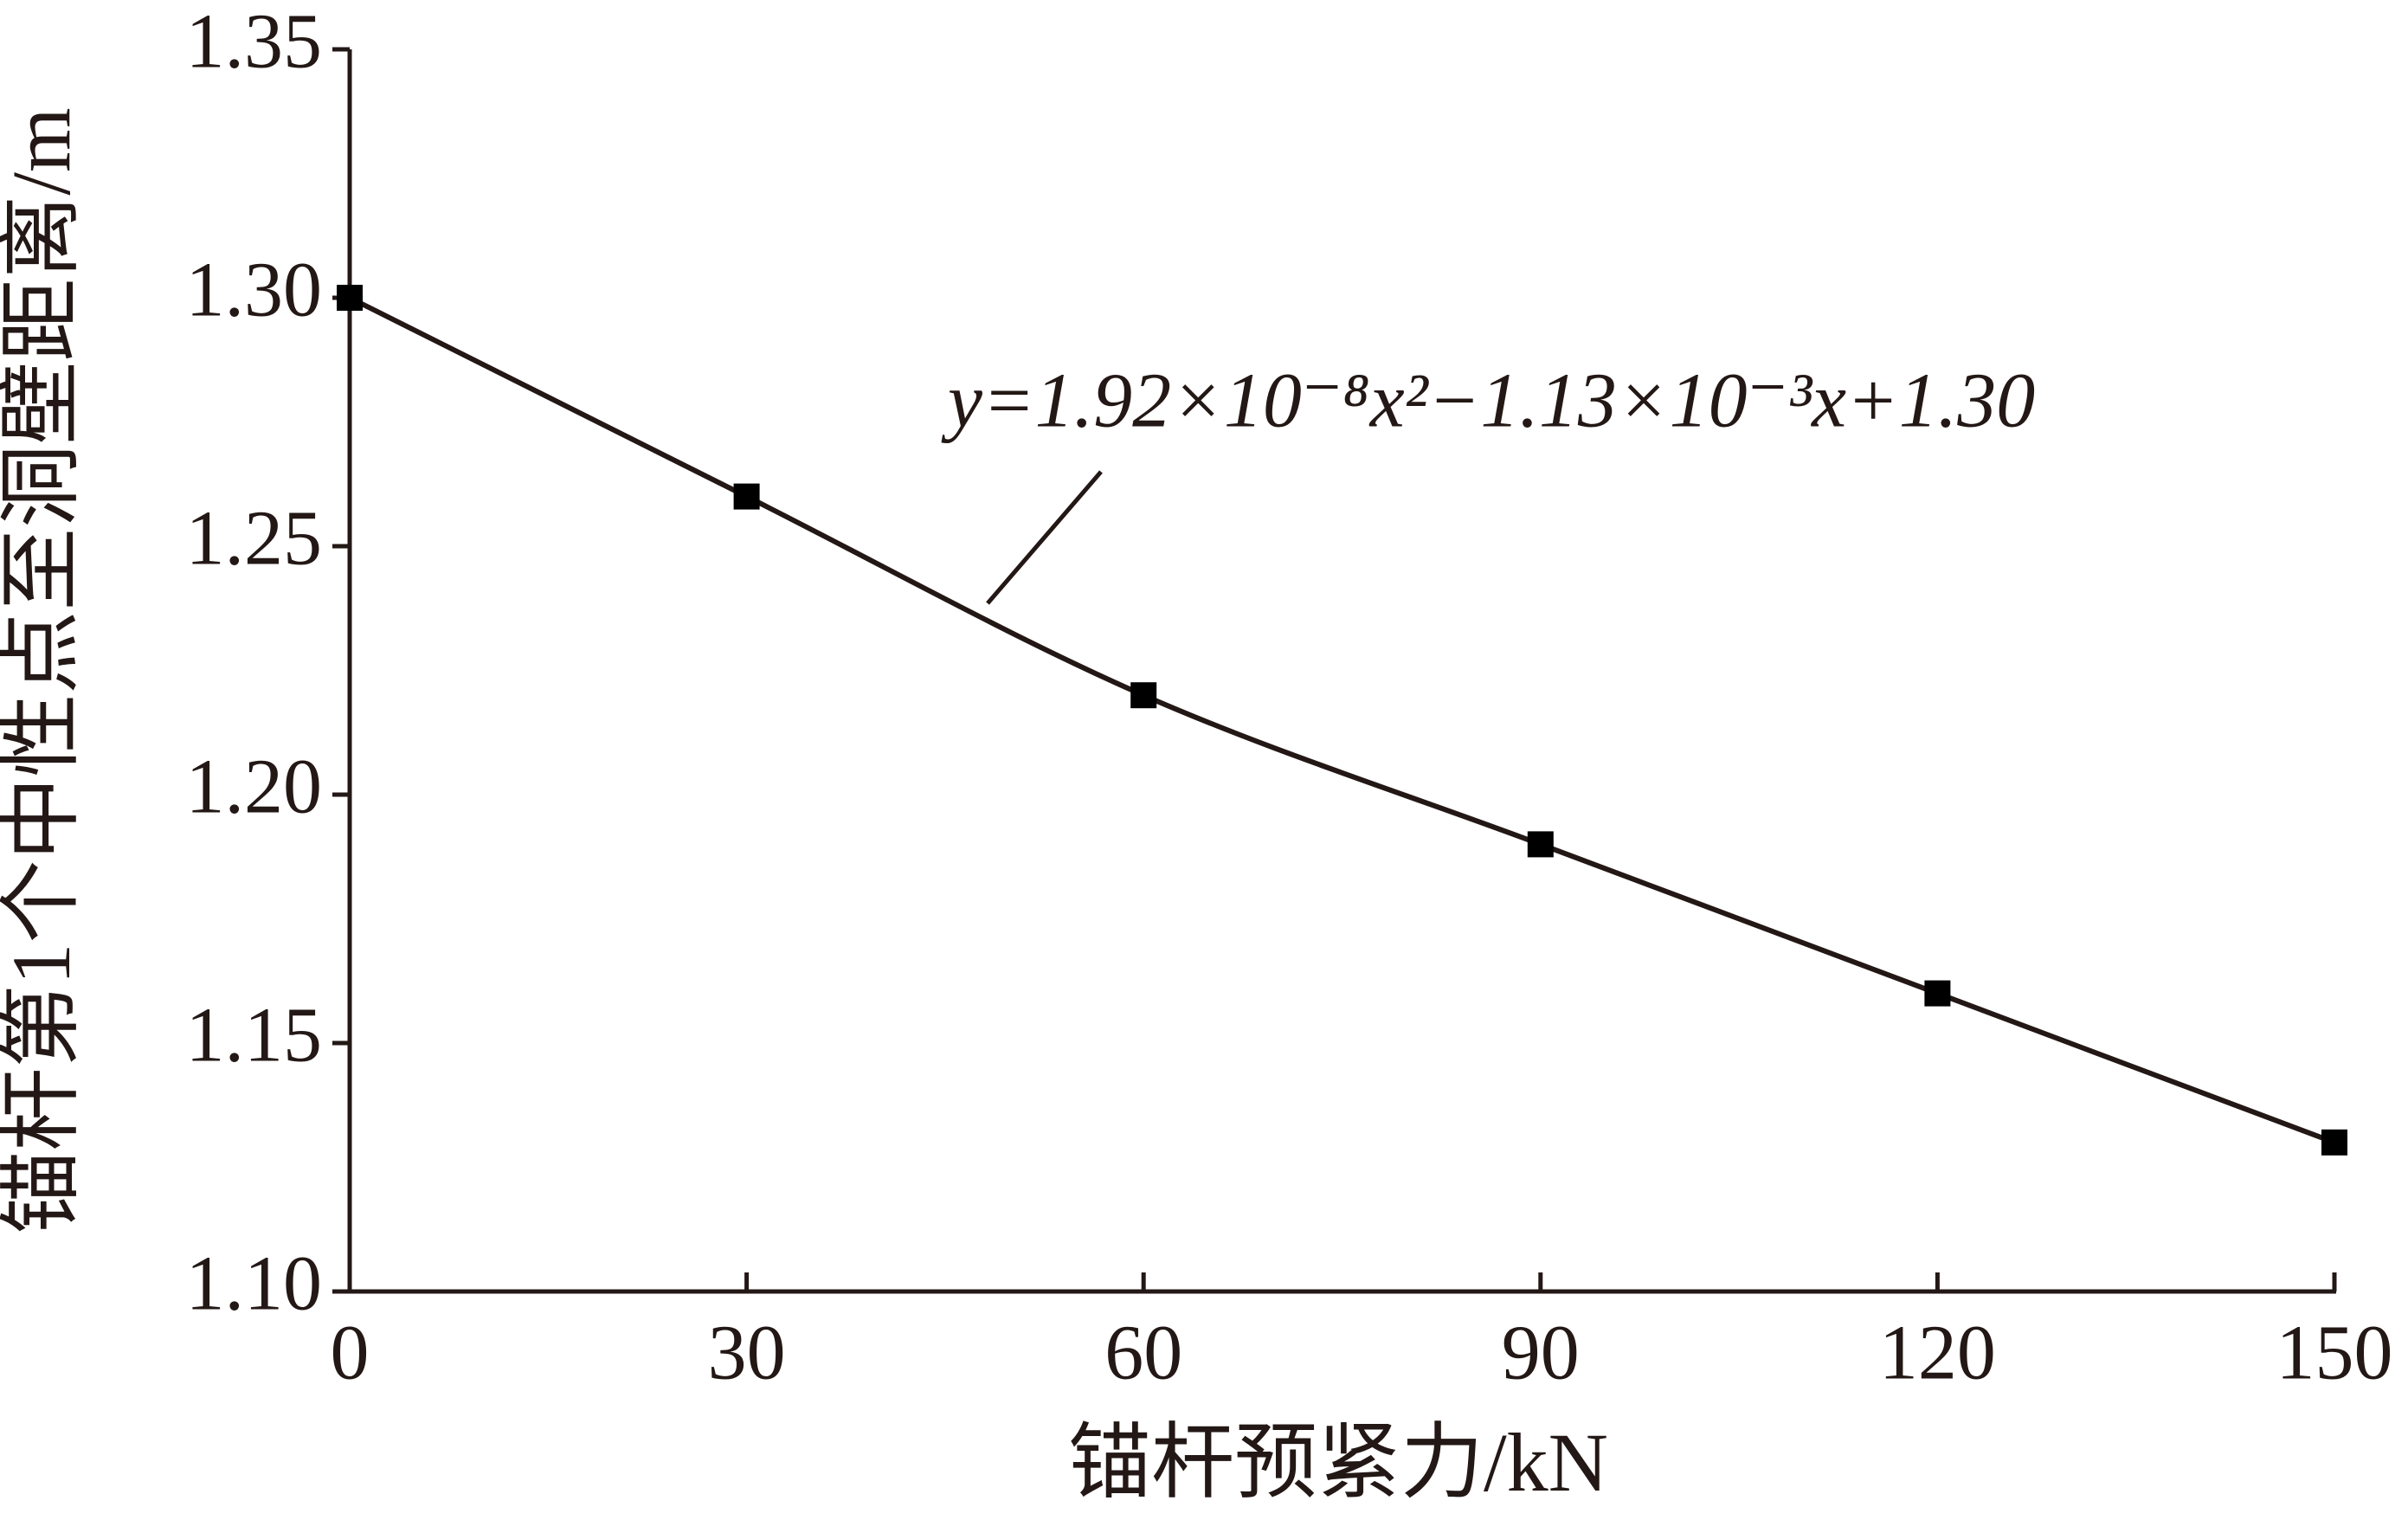 The image size is (2408, 1520). I want to click on y-tick-label: 1.15, so click(255, 1036).